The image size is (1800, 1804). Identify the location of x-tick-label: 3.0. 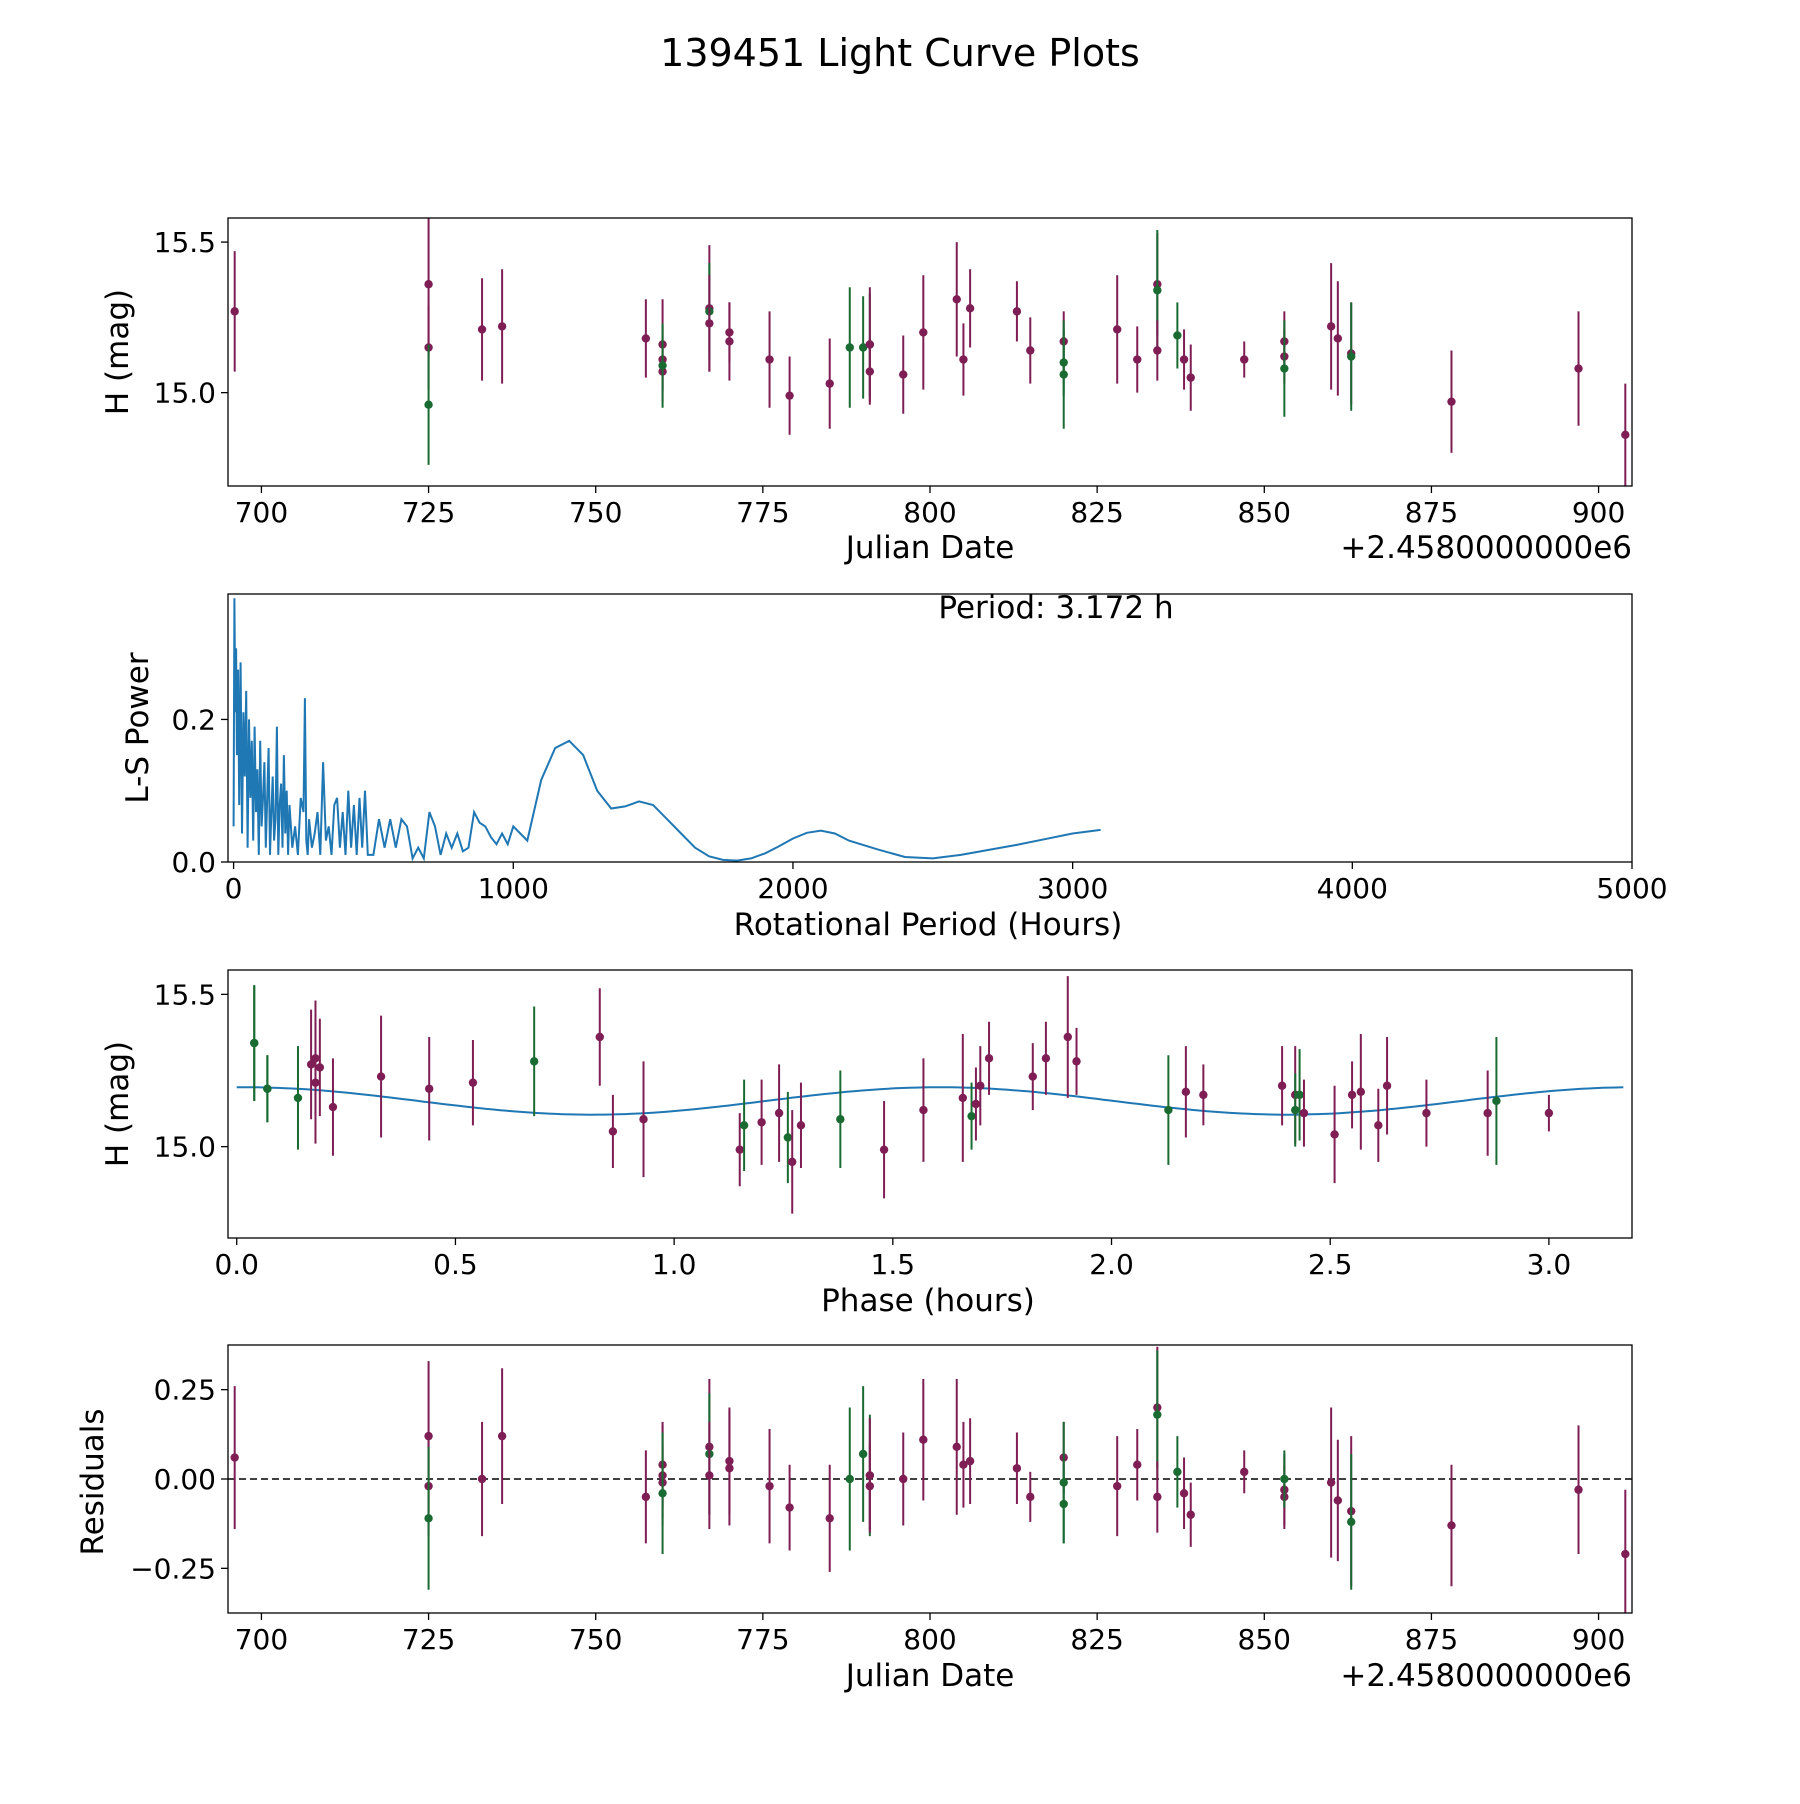
(1549, 1264).